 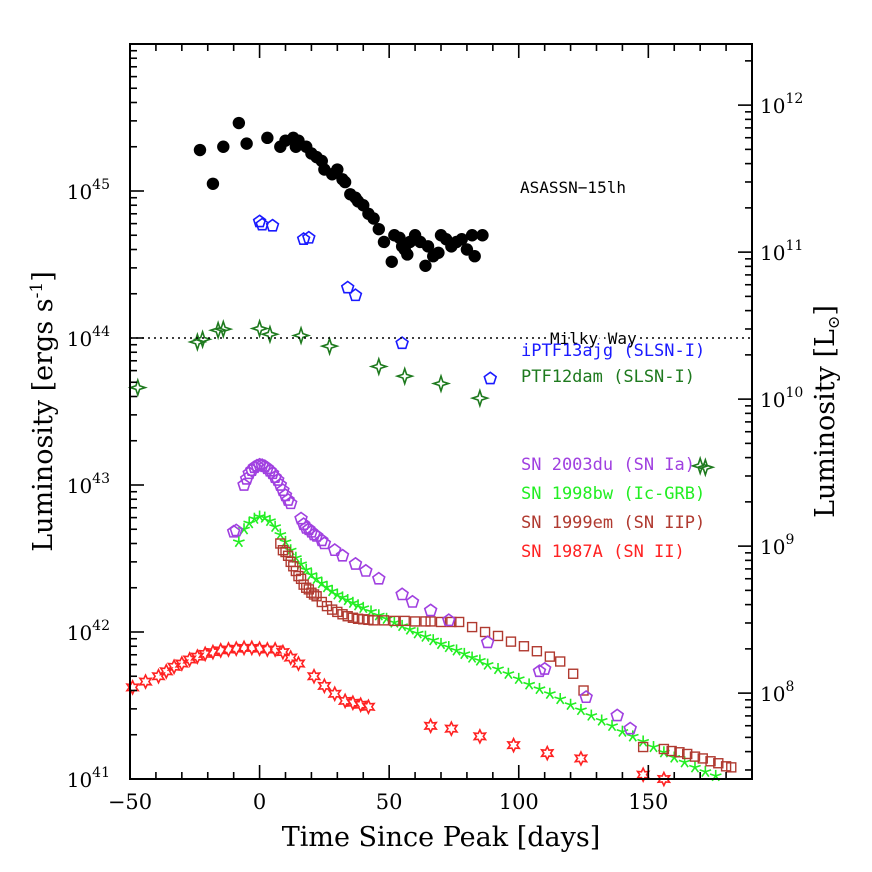 What do you see at coordinates (648, 802) in the screenshot?
I see `x-tick-label: 150` at bounding box center [648, 802].